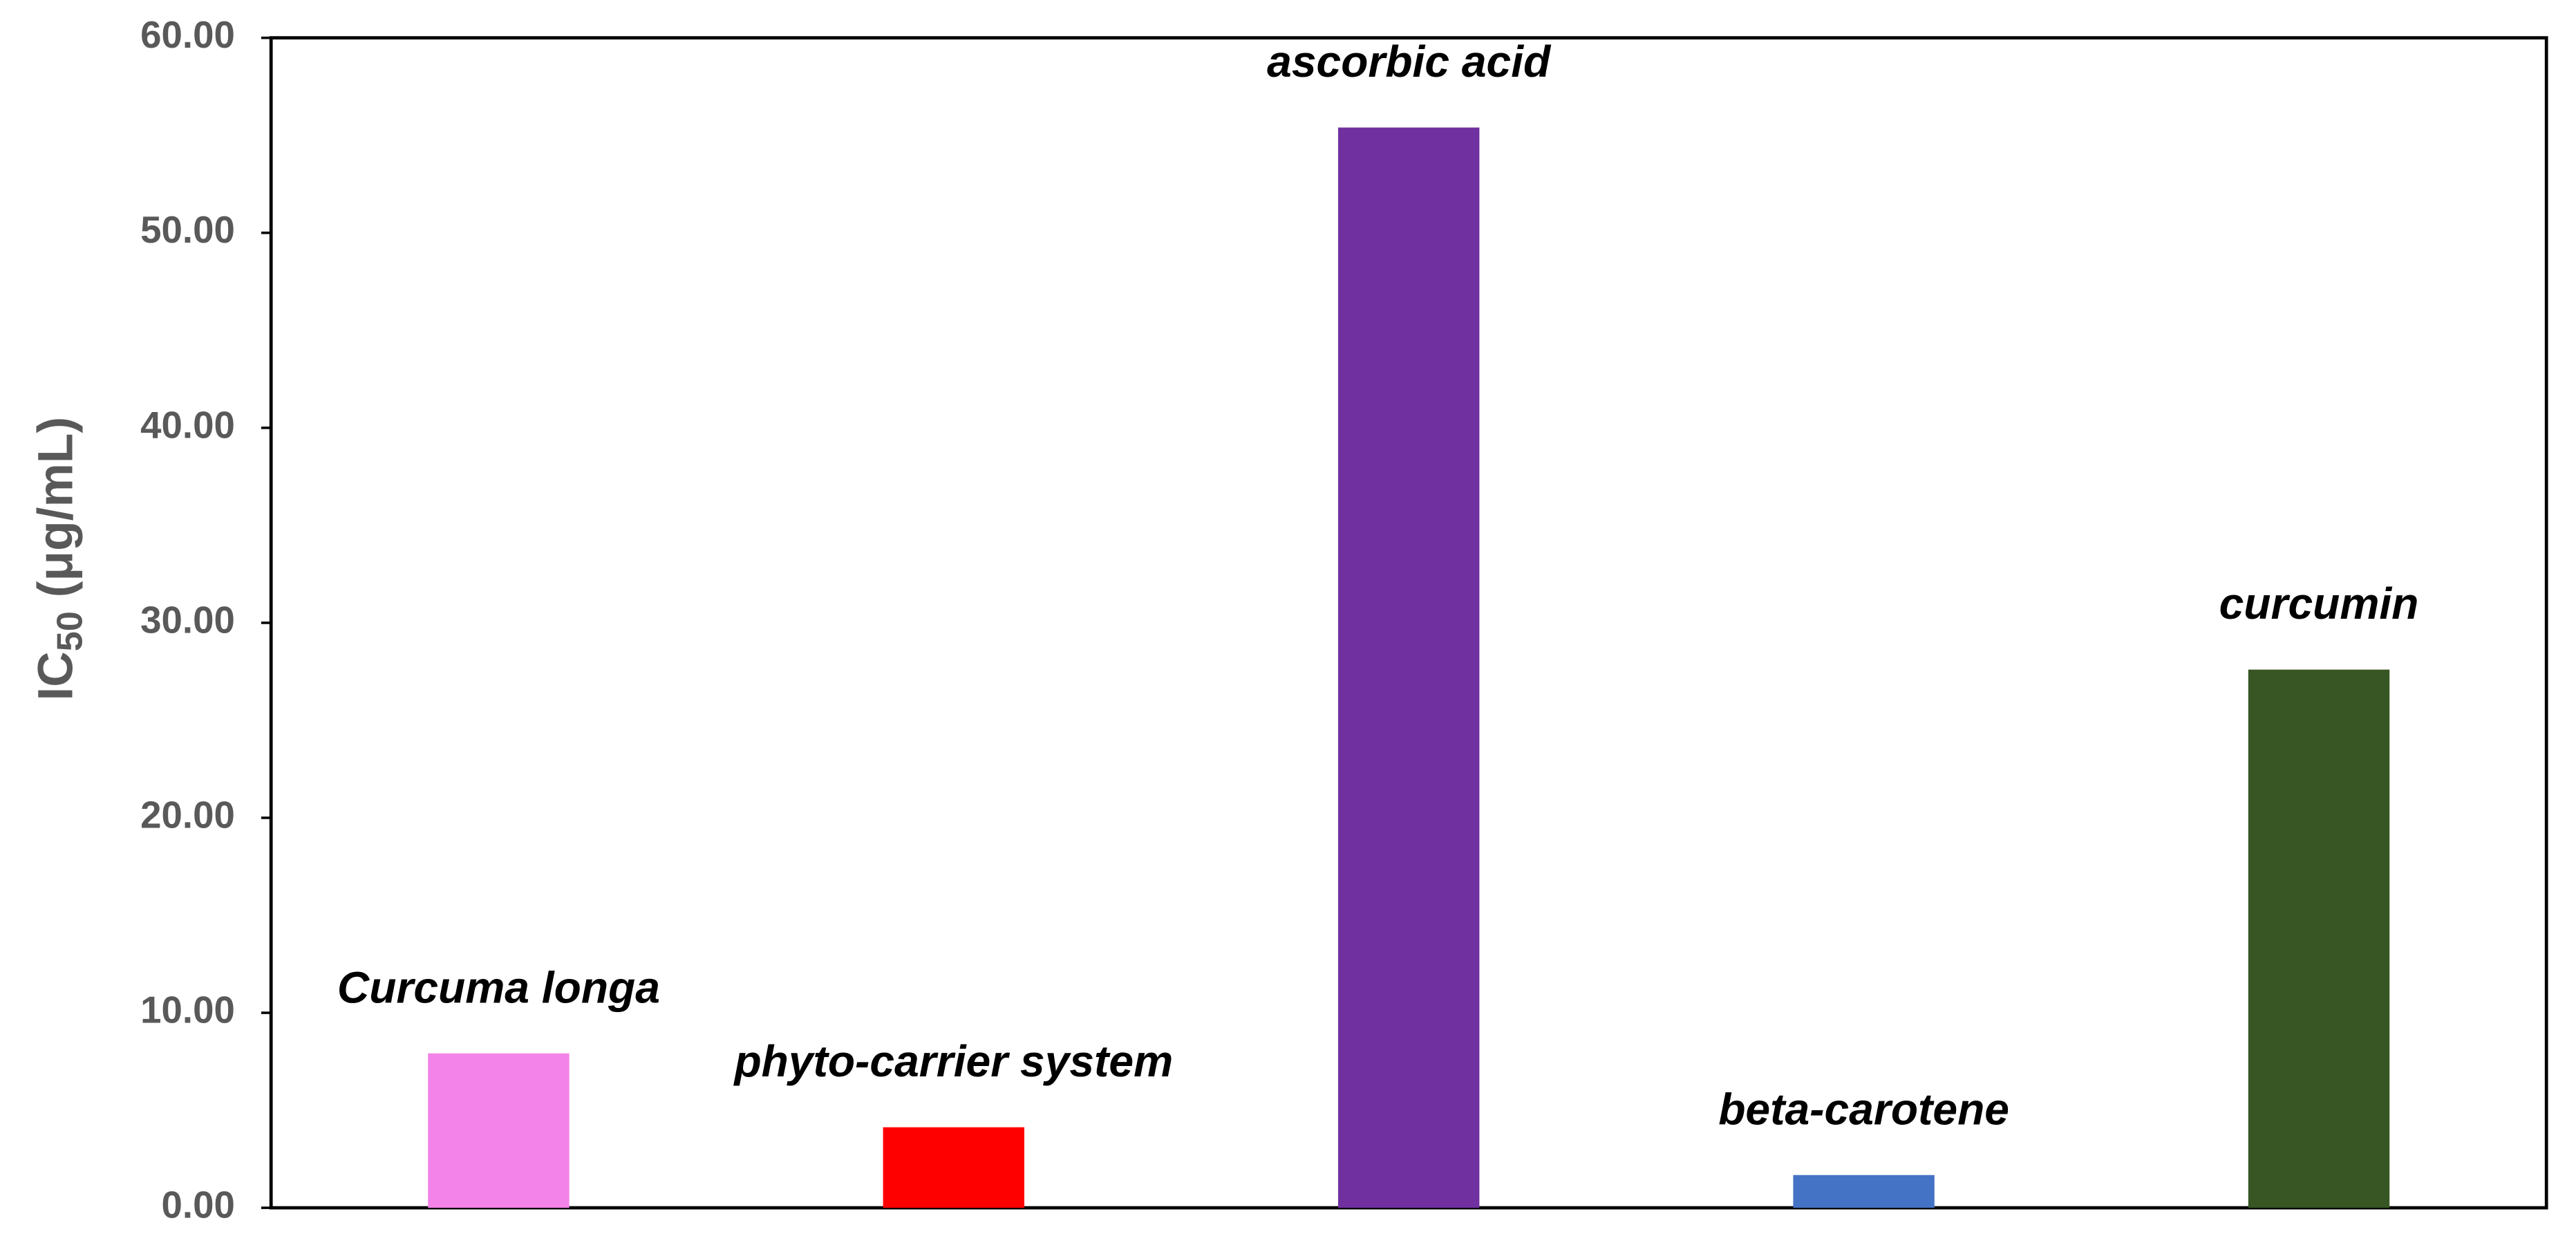  Describe the element at coordinates (2319, 603) in the screenshot. I see `bar-label: curcumin` at that location.